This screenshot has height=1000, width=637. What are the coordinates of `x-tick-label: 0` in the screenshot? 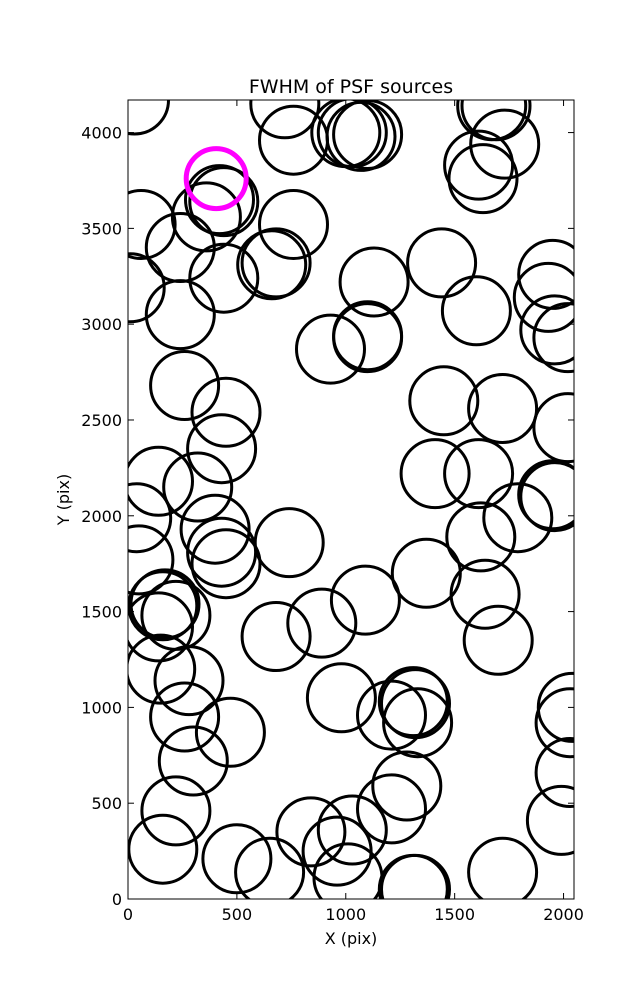 It's located at (128, 914).